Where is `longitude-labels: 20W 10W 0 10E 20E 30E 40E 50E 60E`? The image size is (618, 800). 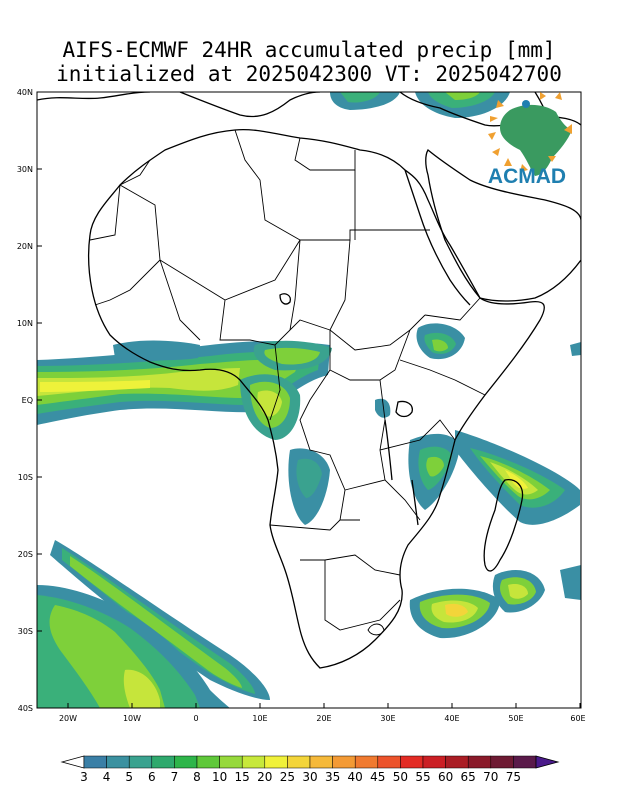 longitude-labels: 20W 10W 0 10E 20E 30E 40E 50E 60E is located at coordinates (322, 718).